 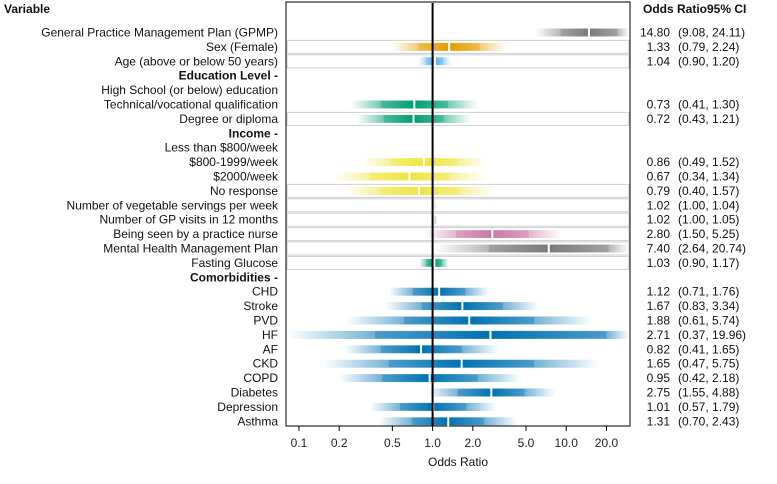 I want to click on row-label: Degree or diploma, so click(x=228, y=119).